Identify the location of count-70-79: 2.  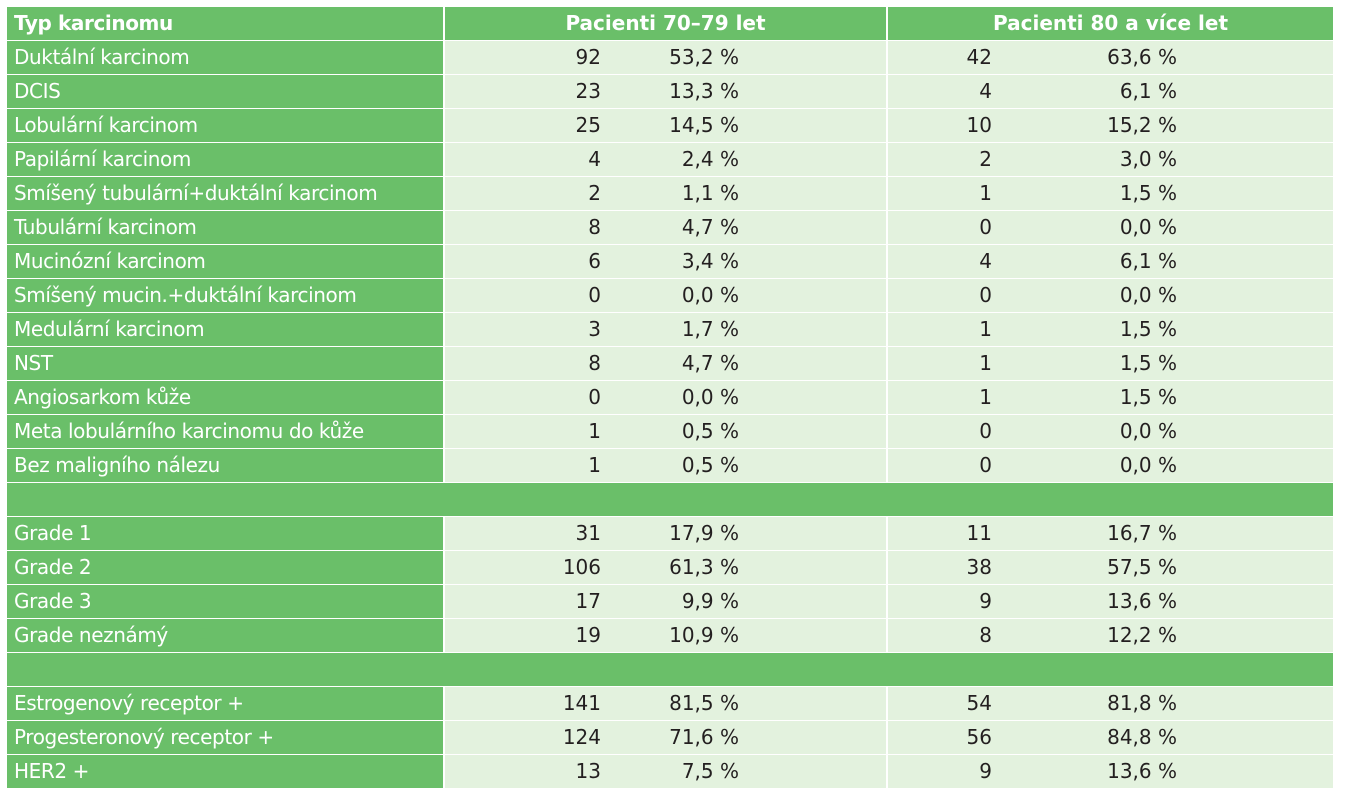
(594, 193).